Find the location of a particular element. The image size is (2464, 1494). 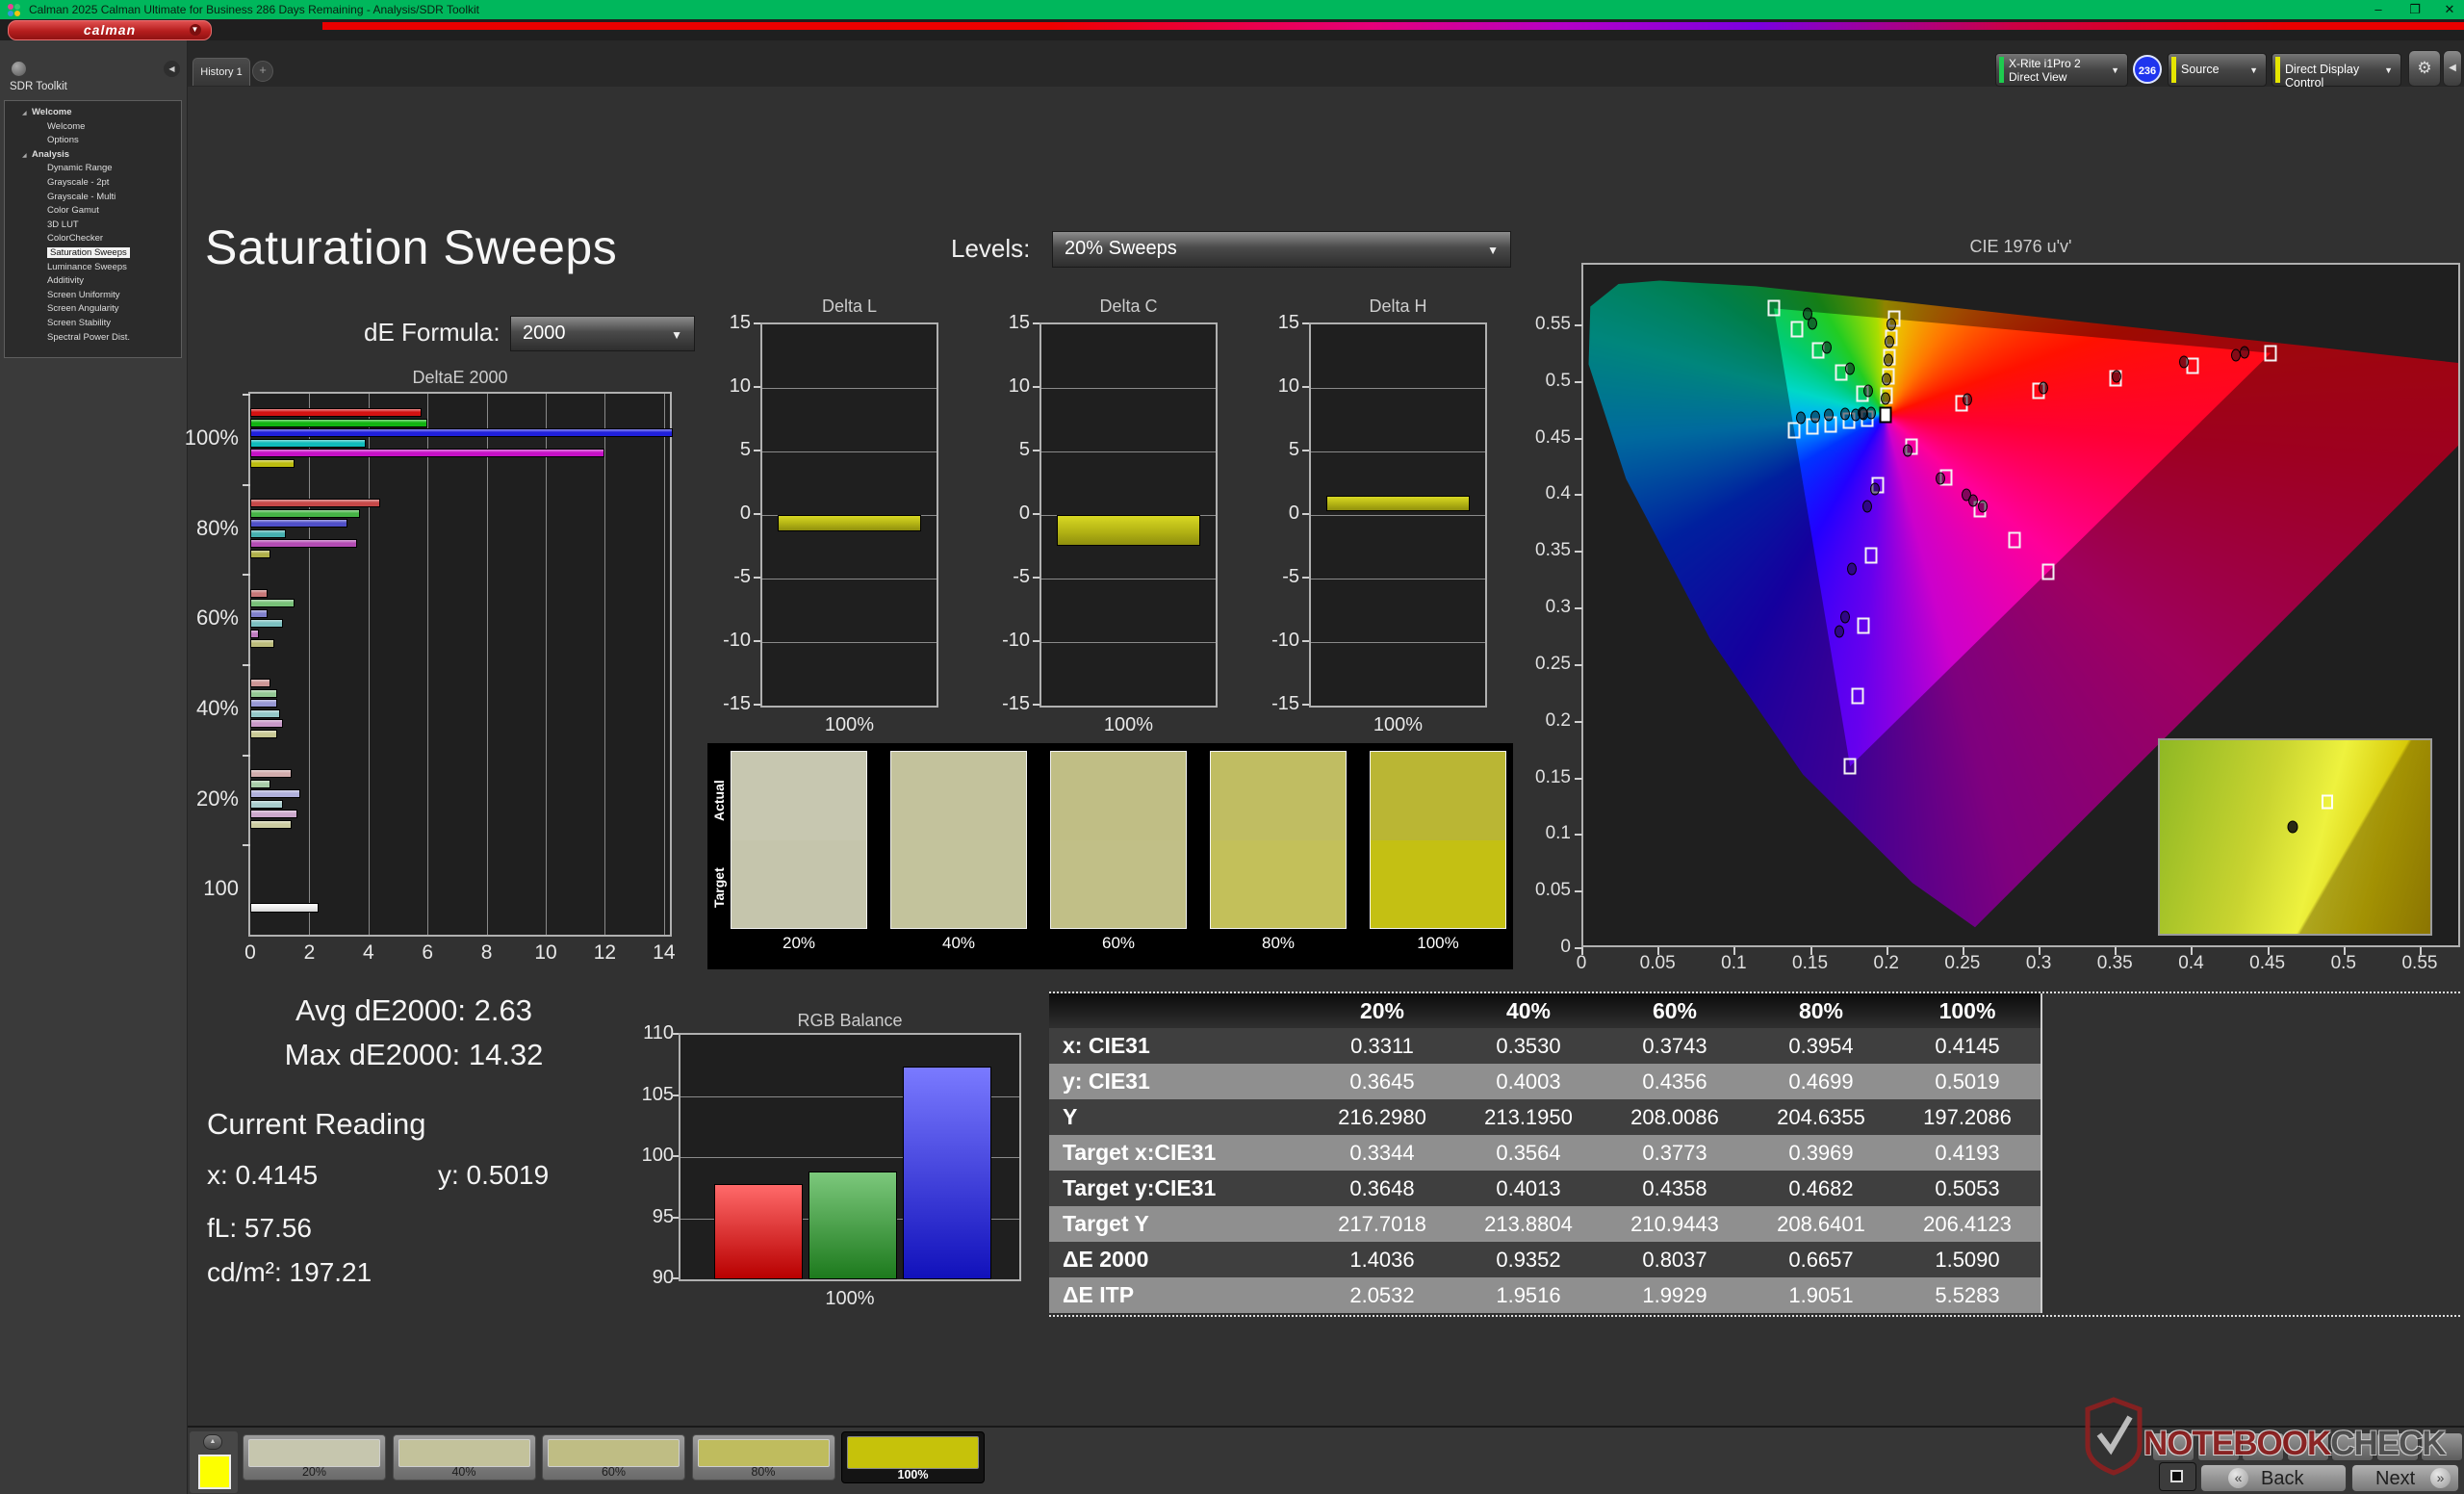

sidebar-item-spectral-power-dist-: Spectral Power Dist. is located at coordinates (93, 338).